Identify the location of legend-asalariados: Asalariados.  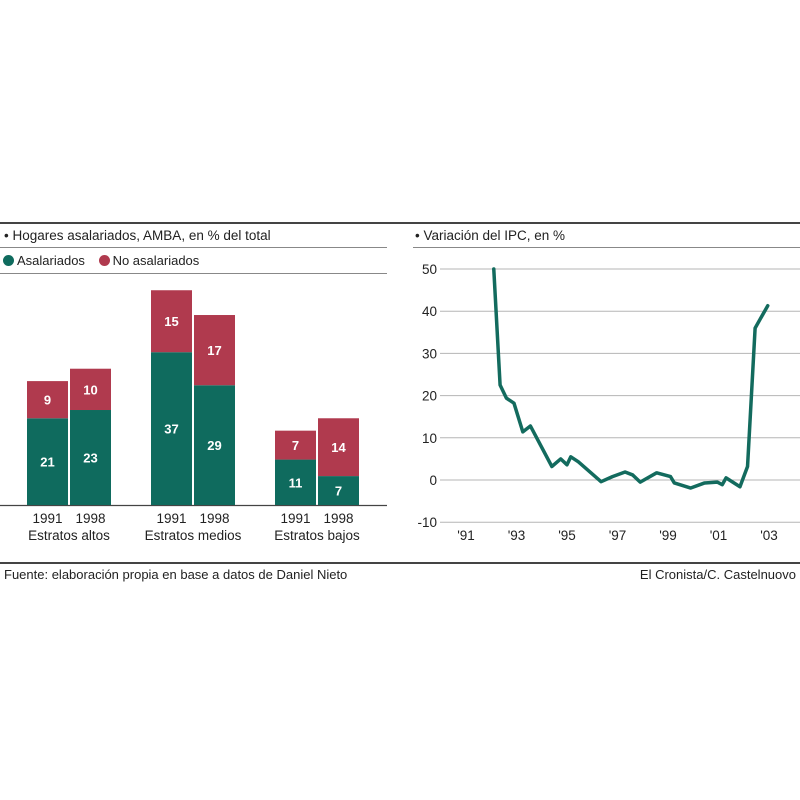
(44, 260).